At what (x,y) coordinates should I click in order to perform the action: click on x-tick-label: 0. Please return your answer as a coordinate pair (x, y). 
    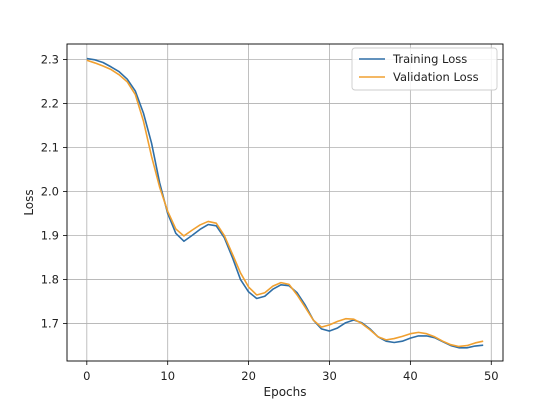
    Looking at the image, I should click on (86, 376).